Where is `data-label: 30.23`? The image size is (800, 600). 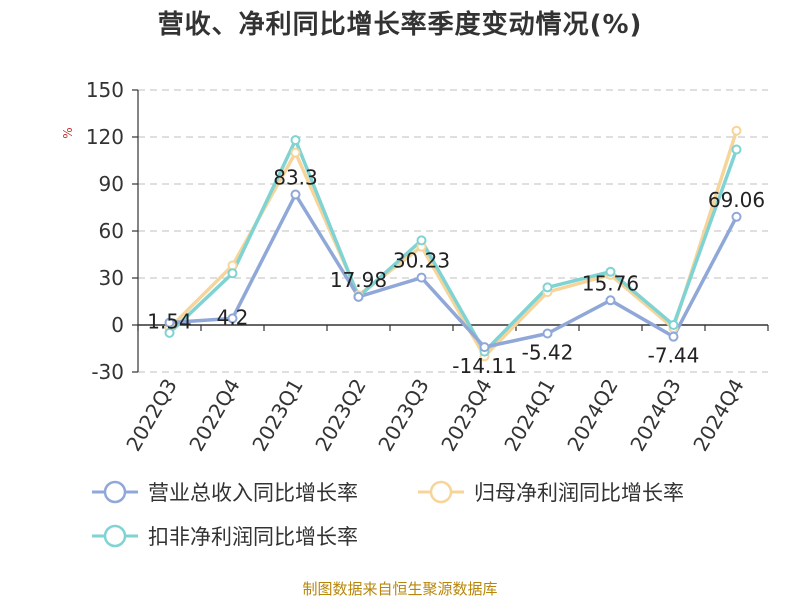 data-label: 30.23 is located at coordinates (421, 261).